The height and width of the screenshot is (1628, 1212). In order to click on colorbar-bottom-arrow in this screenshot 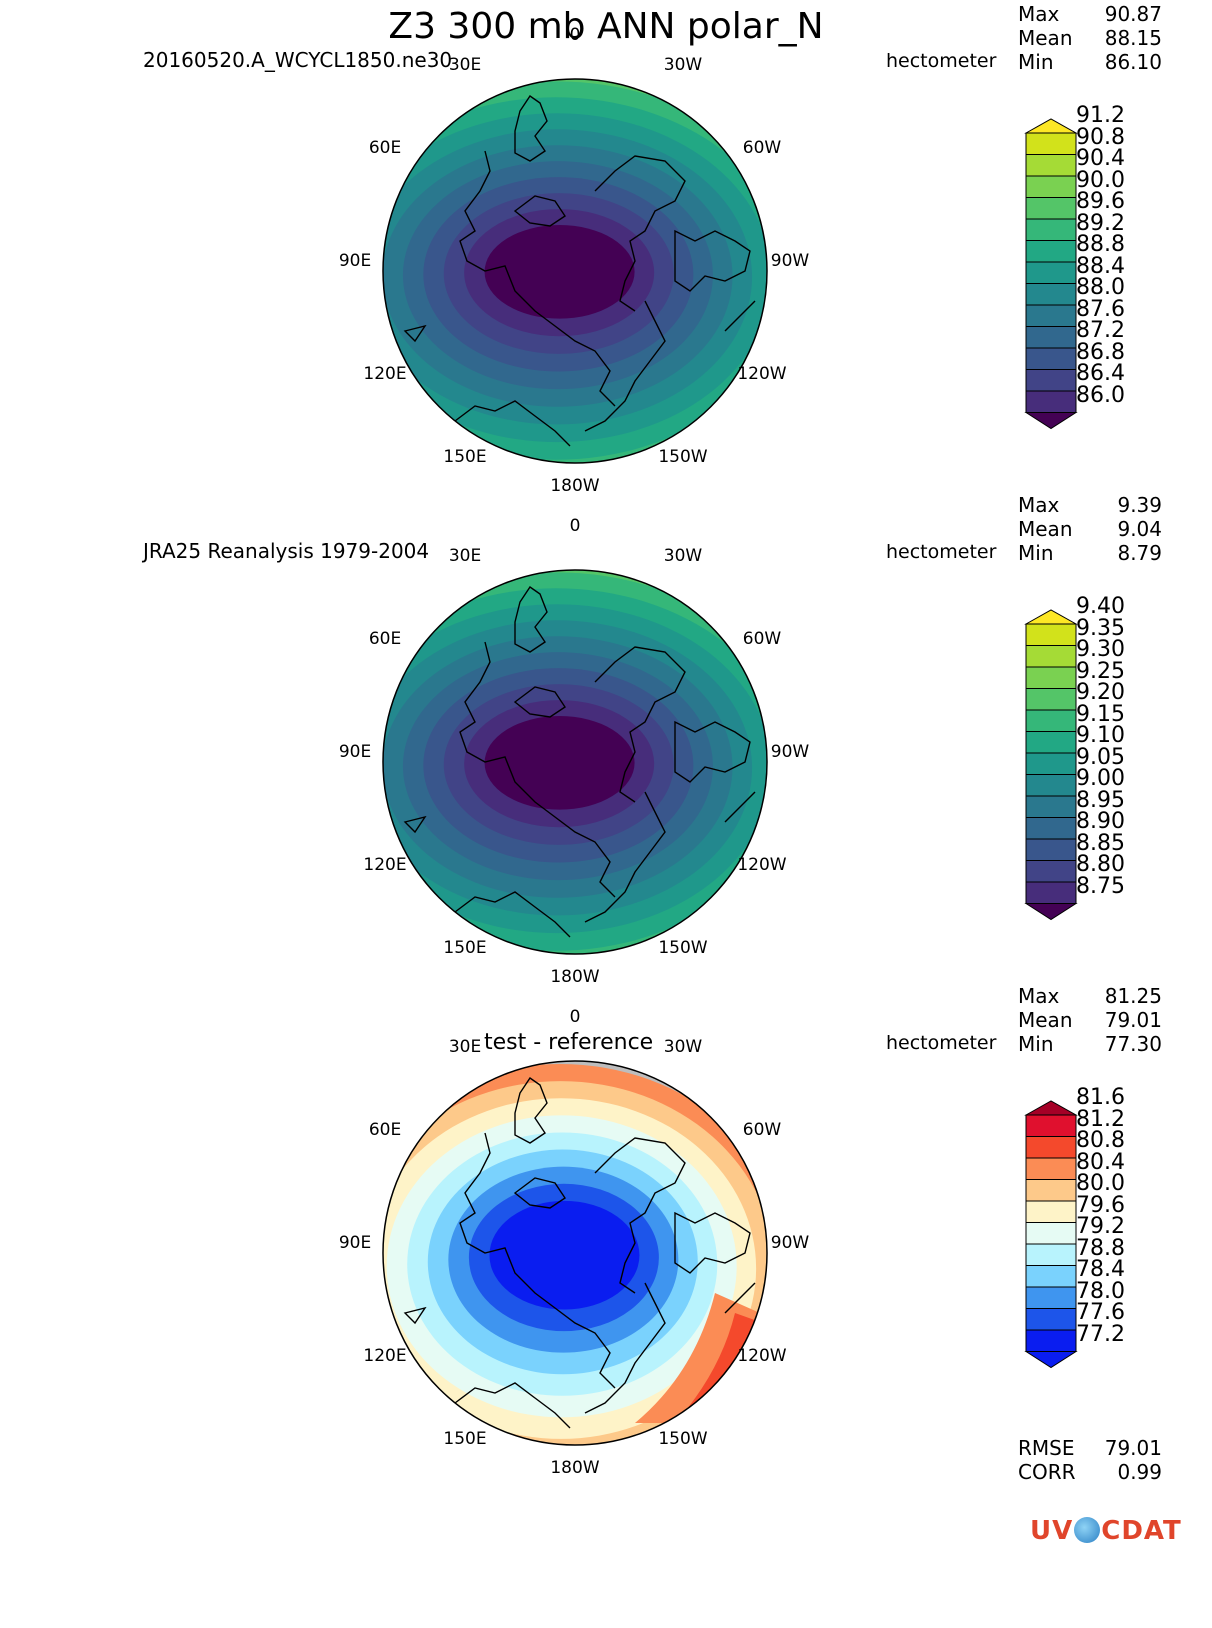, I will do `click(1051, 1360)`.